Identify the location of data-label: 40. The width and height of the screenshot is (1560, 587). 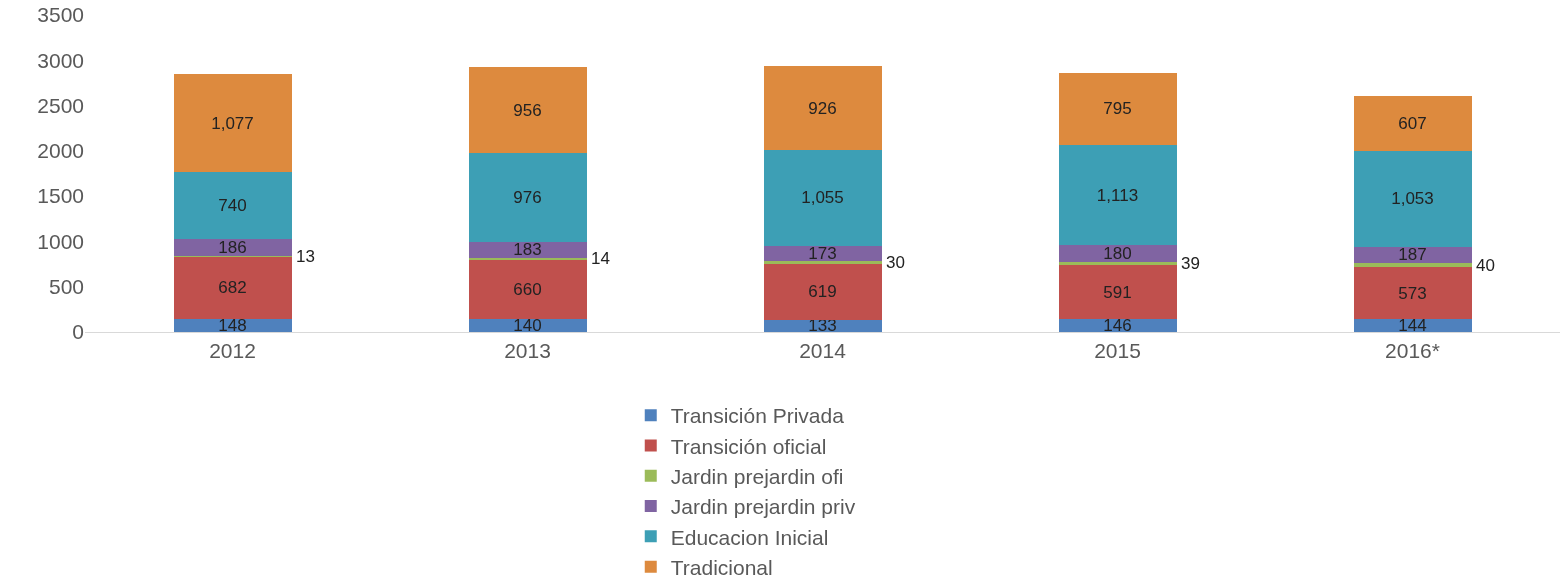
(1485, 265).